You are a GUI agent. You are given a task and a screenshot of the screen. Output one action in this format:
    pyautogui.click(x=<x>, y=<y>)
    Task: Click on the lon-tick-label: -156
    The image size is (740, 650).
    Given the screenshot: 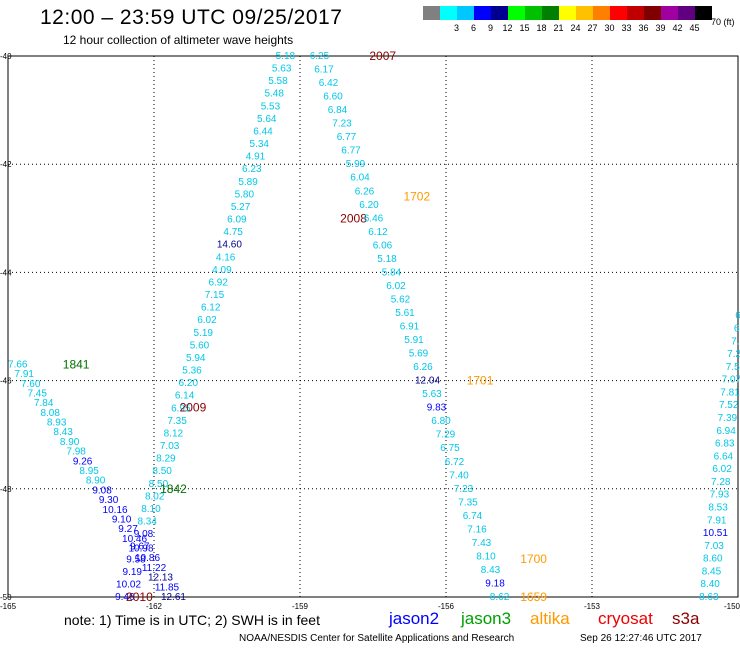 What is the action you would take?
    pyautogui.click(x=446, y=606)
    